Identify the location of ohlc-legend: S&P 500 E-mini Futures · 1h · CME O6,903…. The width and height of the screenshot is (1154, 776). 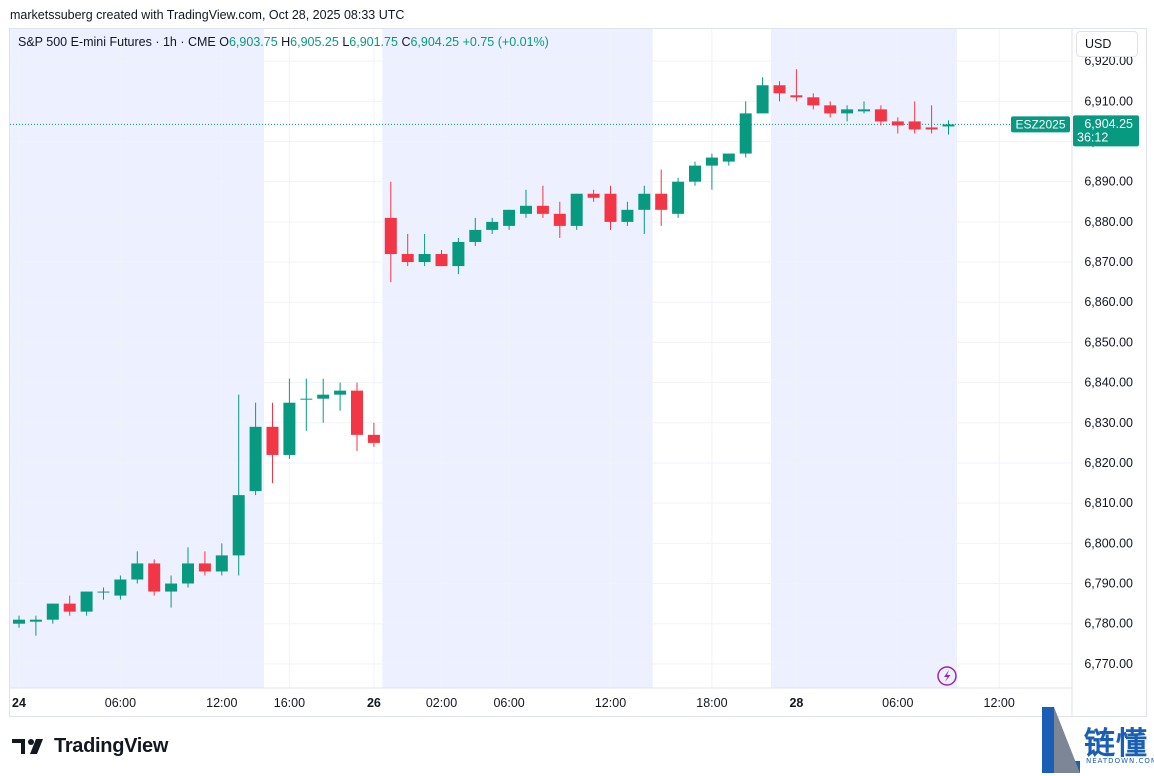
(283, 42).